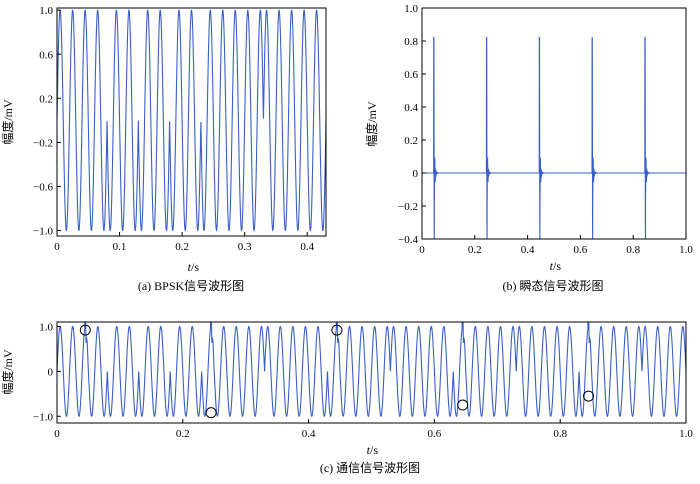  What do you see at coordinates (374, 450) in the screenshot?
I see `panel-c-xlabel-unit: /s` at bounding box center [374, 450].